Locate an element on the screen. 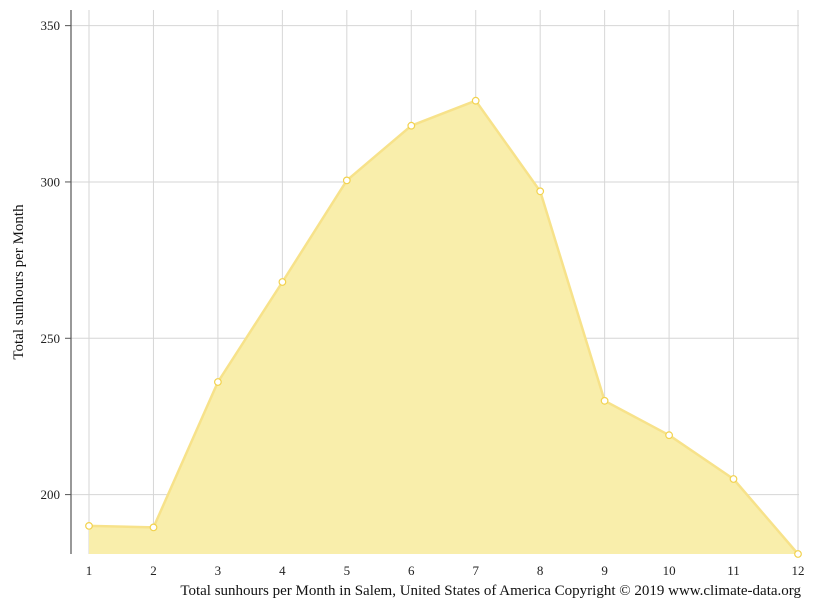 The height and width of the screenshot is (611, 815). x-tick-label-8: 8 is located at coordinates (540, 570).